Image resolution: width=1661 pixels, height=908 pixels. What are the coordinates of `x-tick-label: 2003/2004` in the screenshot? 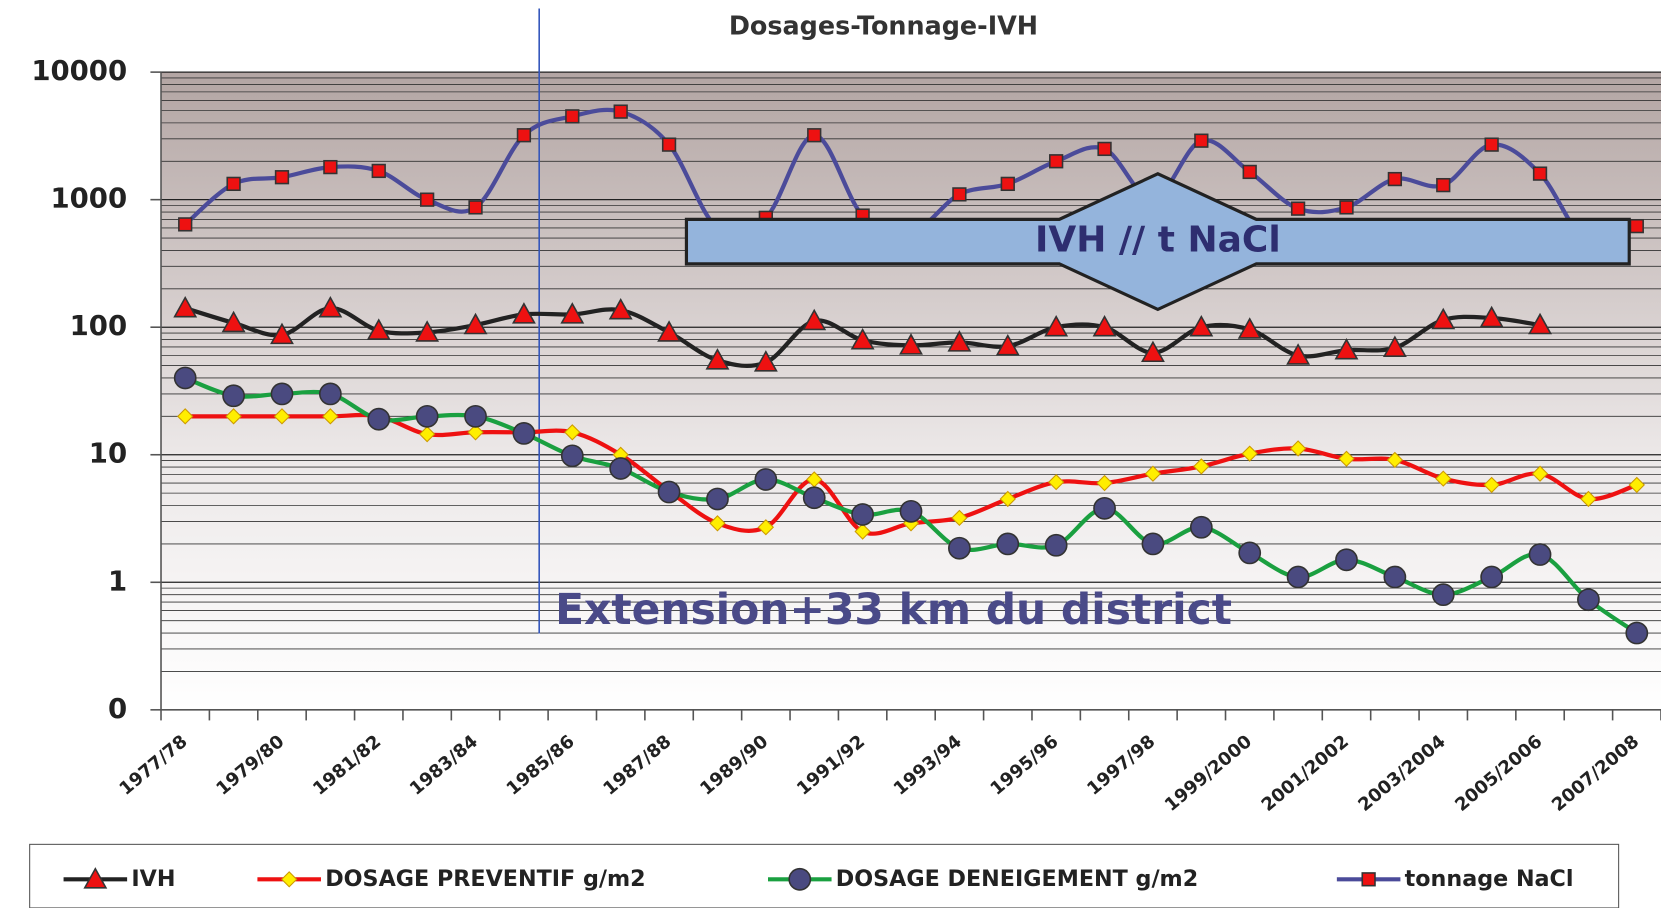 It's located at (1401, 773).